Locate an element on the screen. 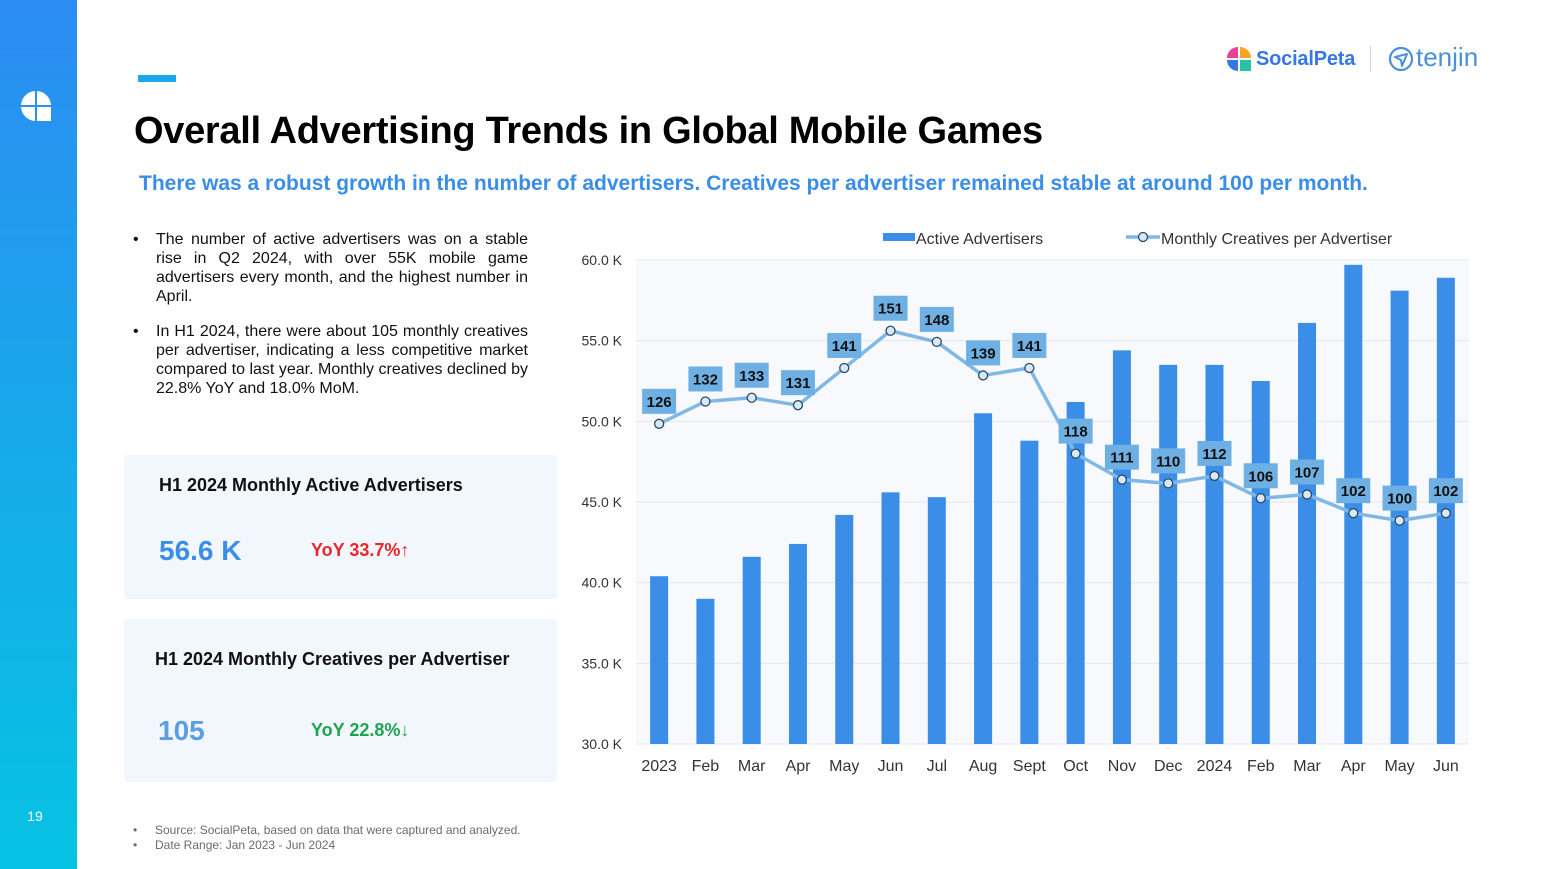  y-tick-label: 30.0 K is located at coordinates (602, 744).